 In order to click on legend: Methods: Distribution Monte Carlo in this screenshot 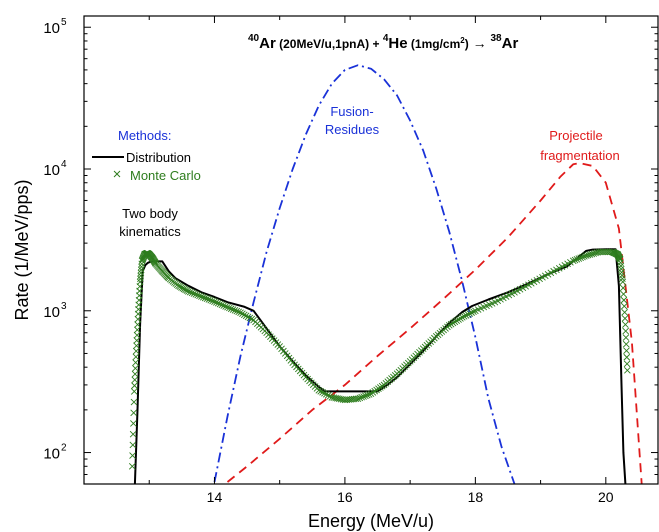, I will do `click(146, 155)`.